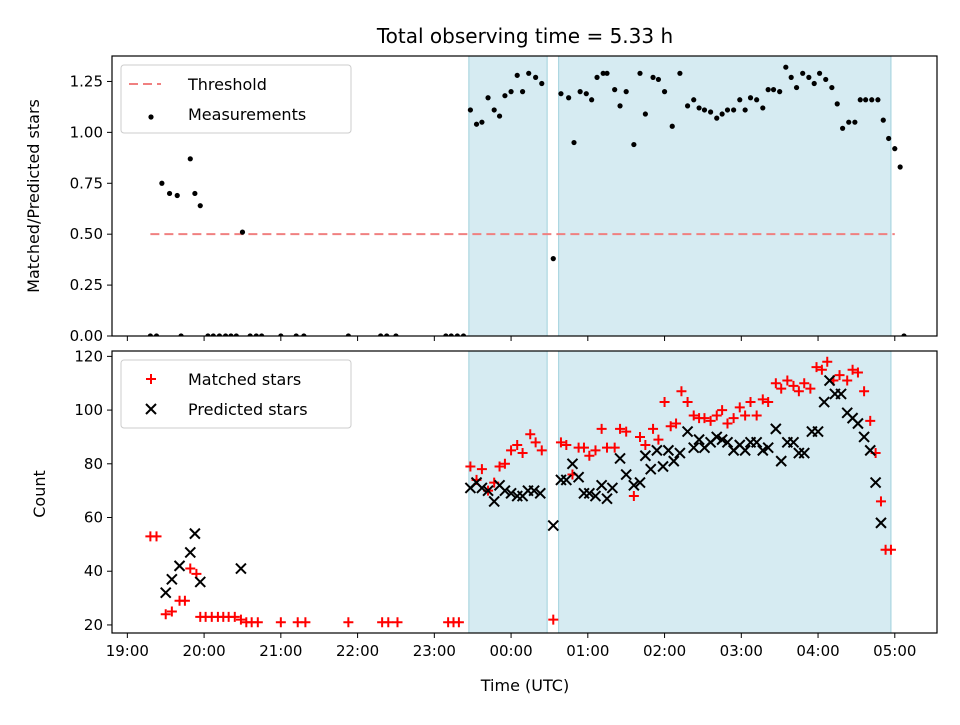 This screenshot has width=960, height=725. I want to click on bottom-legend-box, so click(236, 394).